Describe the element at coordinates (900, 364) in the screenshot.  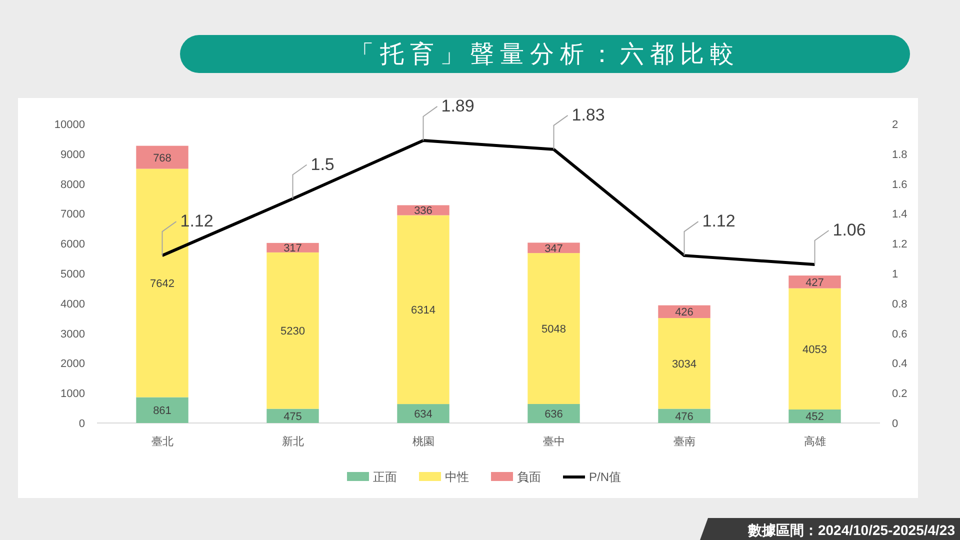
I see `y2-tick-label: 0.4` at that location.